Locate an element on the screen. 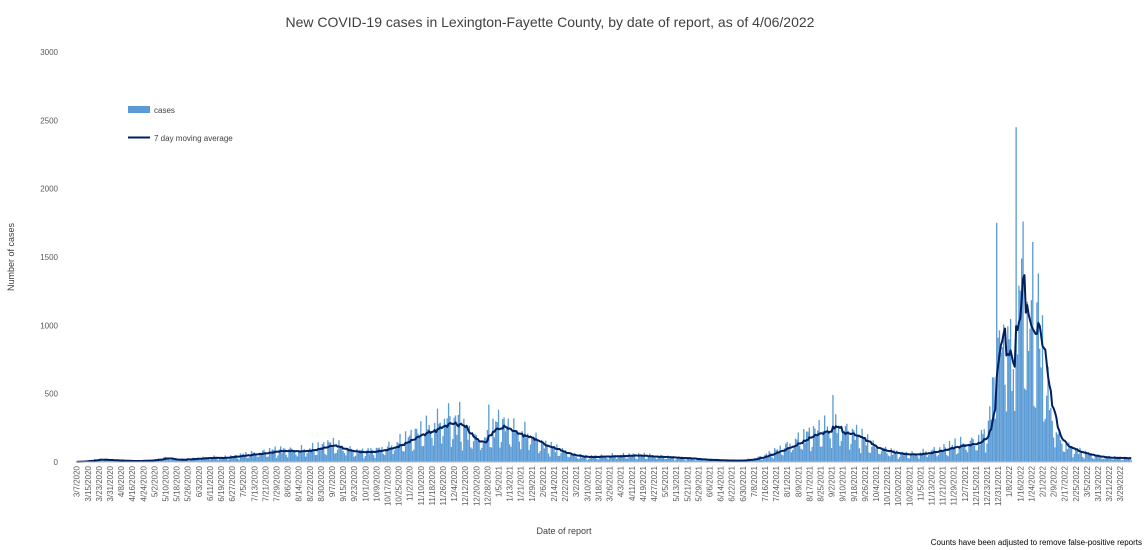  y-axis-label: Number of cases is located at coordinates (11, 256).